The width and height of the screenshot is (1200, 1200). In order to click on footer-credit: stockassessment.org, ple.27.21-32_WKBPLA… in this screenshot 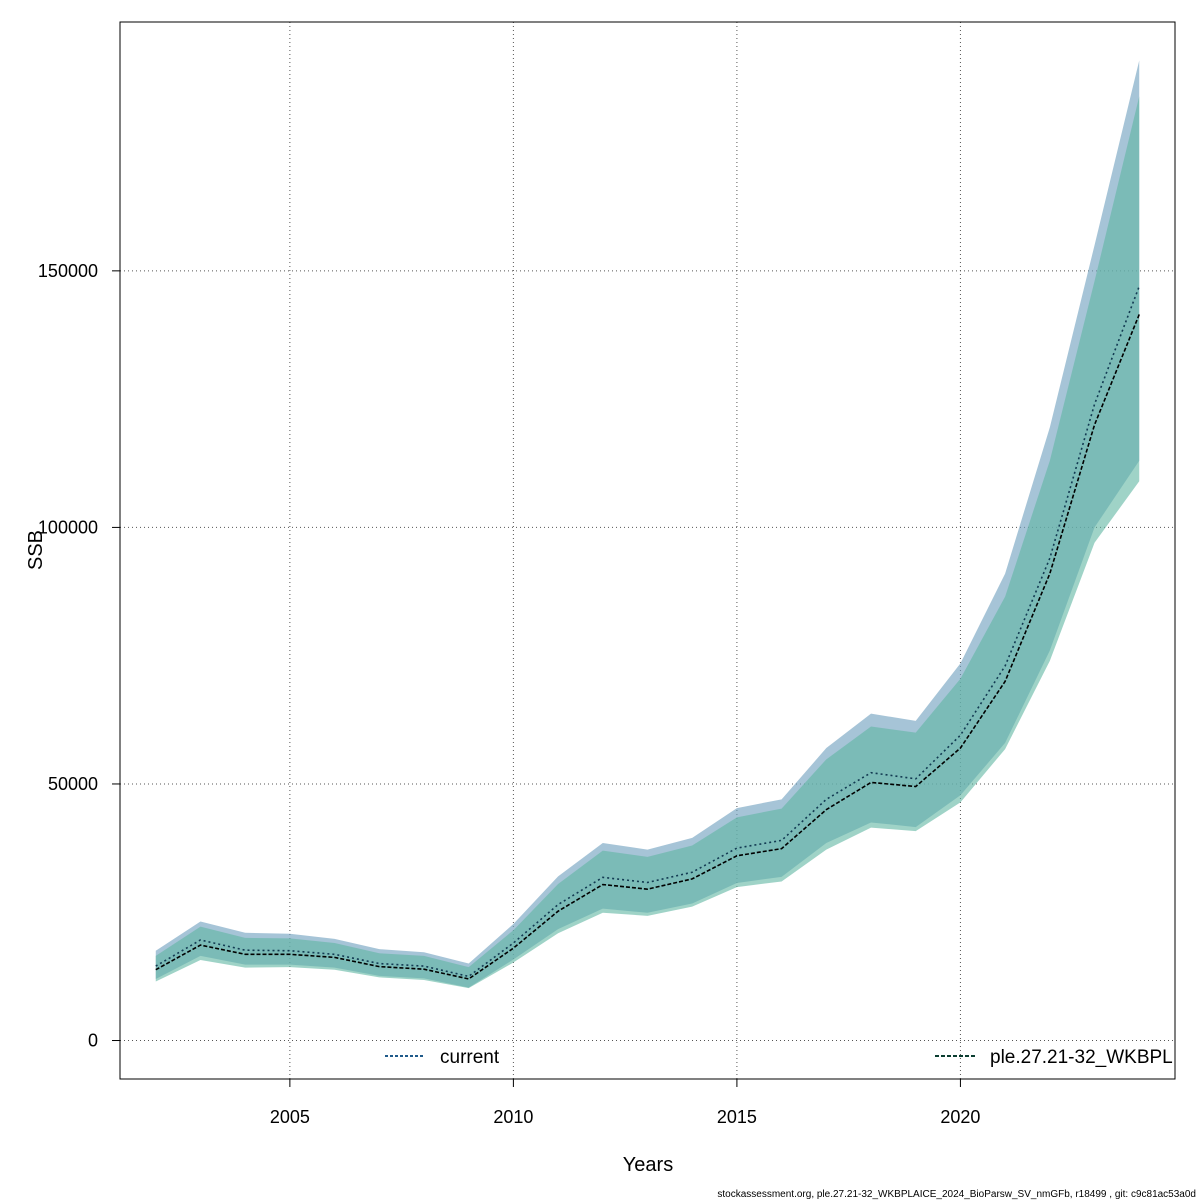, I will do `click(956, 1194)`.